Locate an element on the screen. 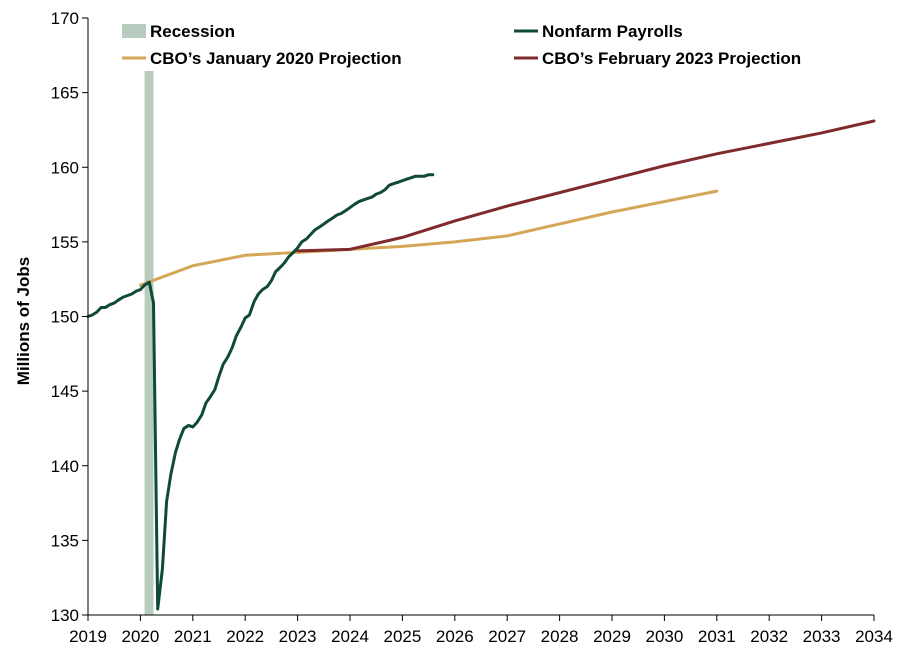  recession-layer is located at coordinates (149, 343).